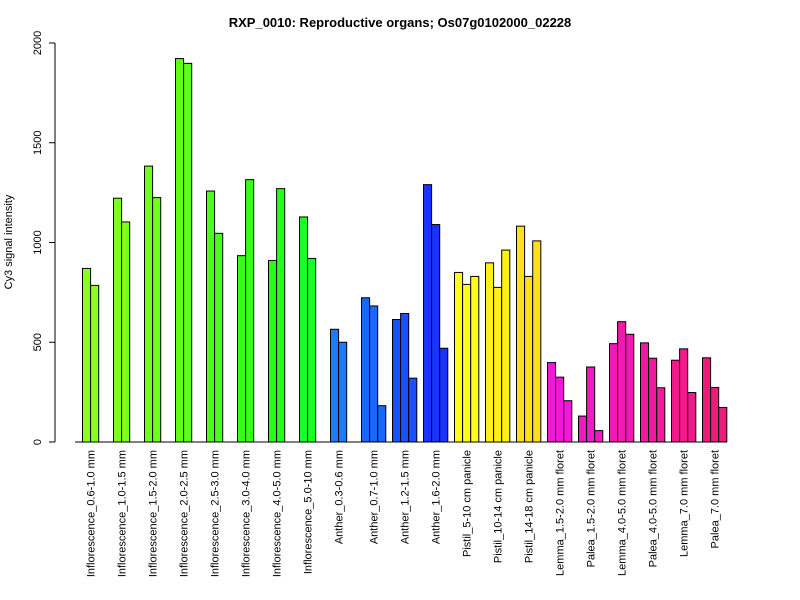 The height and width of the screenshot is (600, 800). What do you see at coordinates (468, 503) in the screenshot?
I see `x-tick-label: Pistil_5-10 cm panicle` at bounding box center [468, 503].